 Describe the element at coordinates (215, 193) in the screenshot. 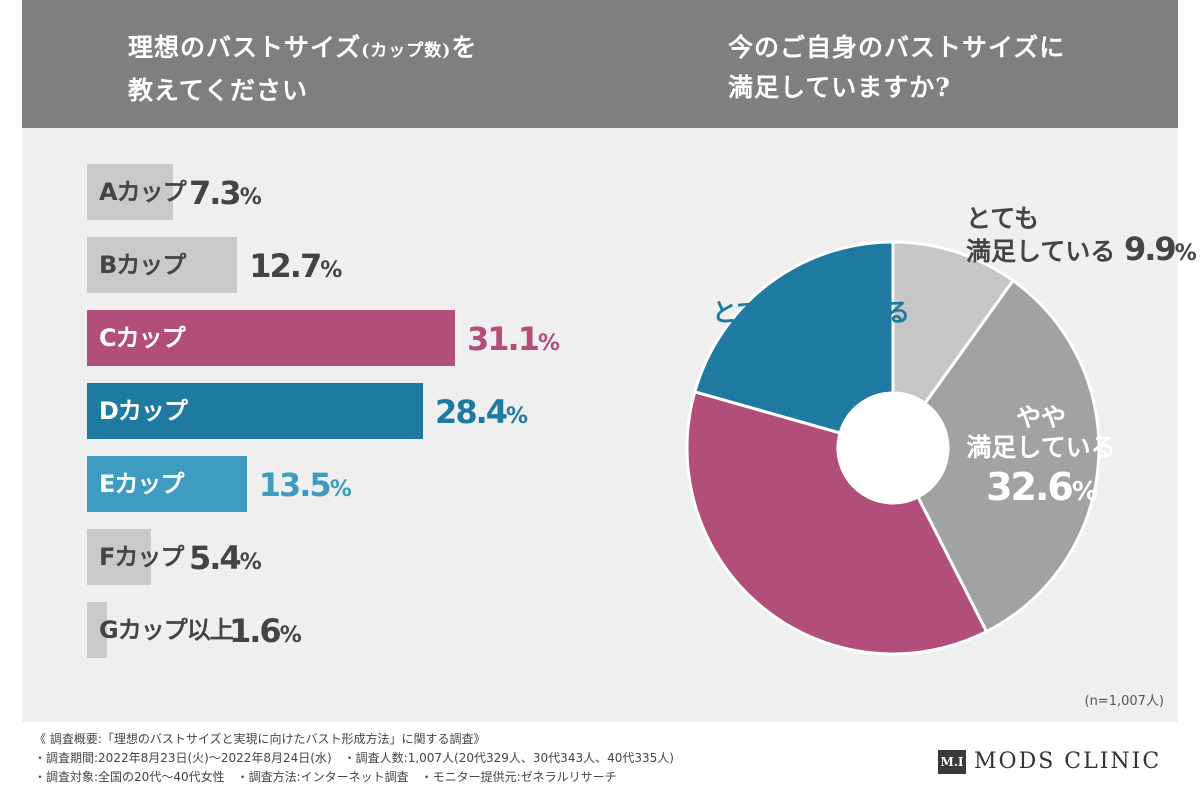

I see `bar-value-number: 7.3` at that location.